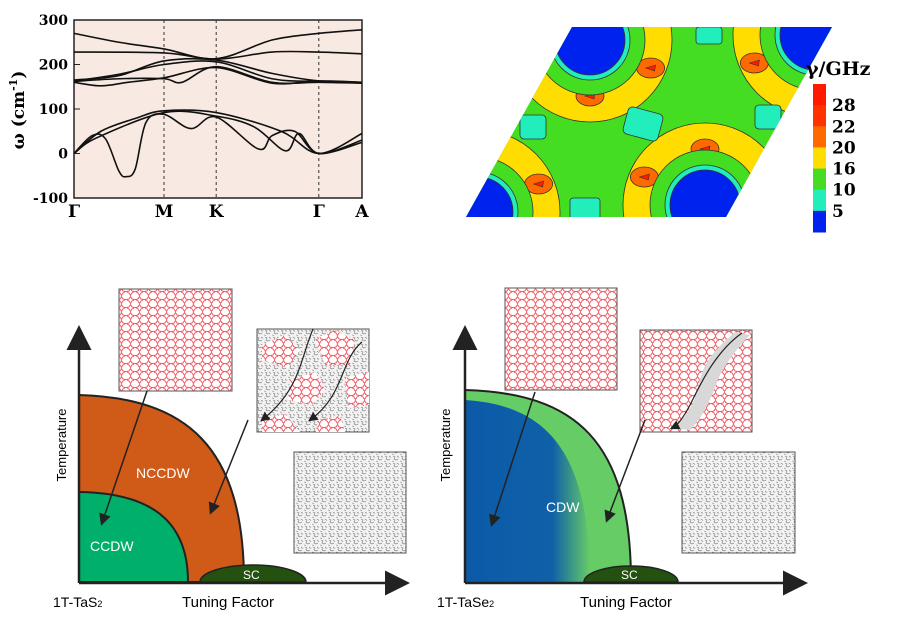 Image resolution: width=903 pixels, height=620 pixels. Describe the element at coordinates (838, 69) in the screenshot. I see `colorbar-title: γ/GHz` at that location.